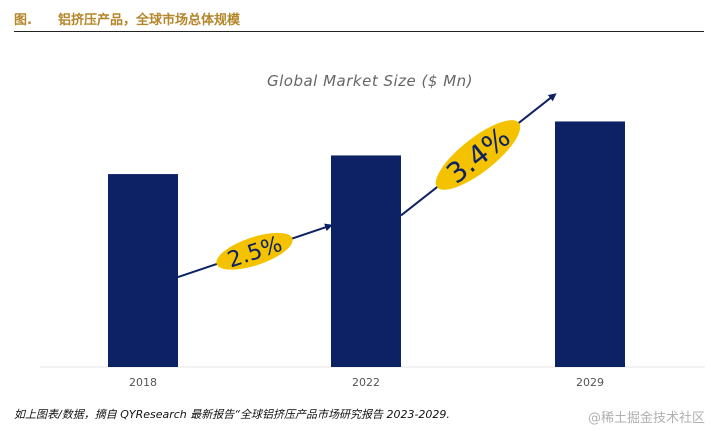 Image resolution: width=711 pixels, height=431 pixels. I want to click on growth-badge-1: 2.5%, so click(254, 252).